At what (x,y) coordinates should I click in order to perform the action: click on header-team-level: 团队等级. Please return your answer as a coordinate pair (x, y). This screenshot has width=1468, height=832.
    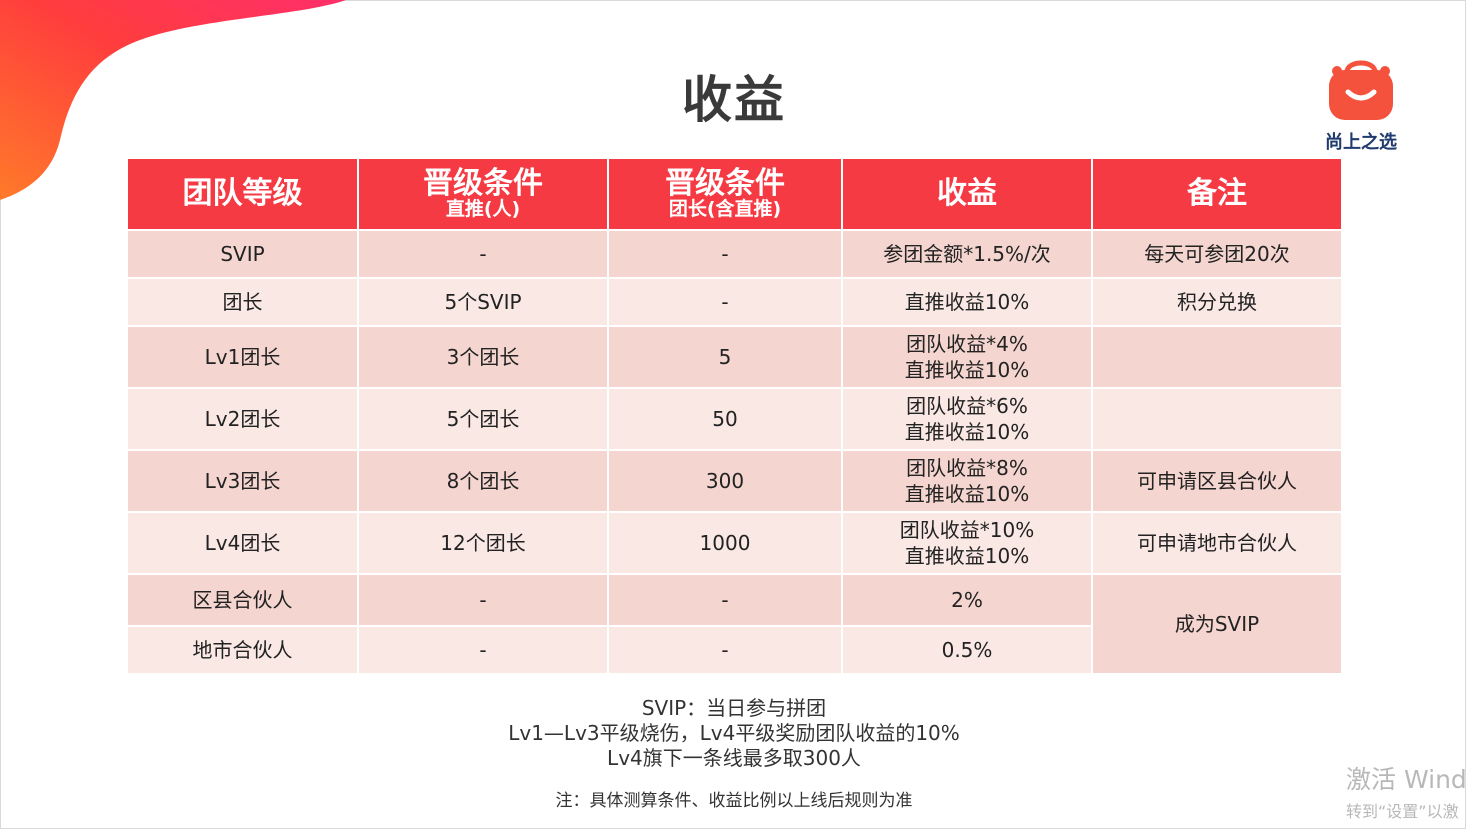
    Looking at the image, I should click on (242, 194).